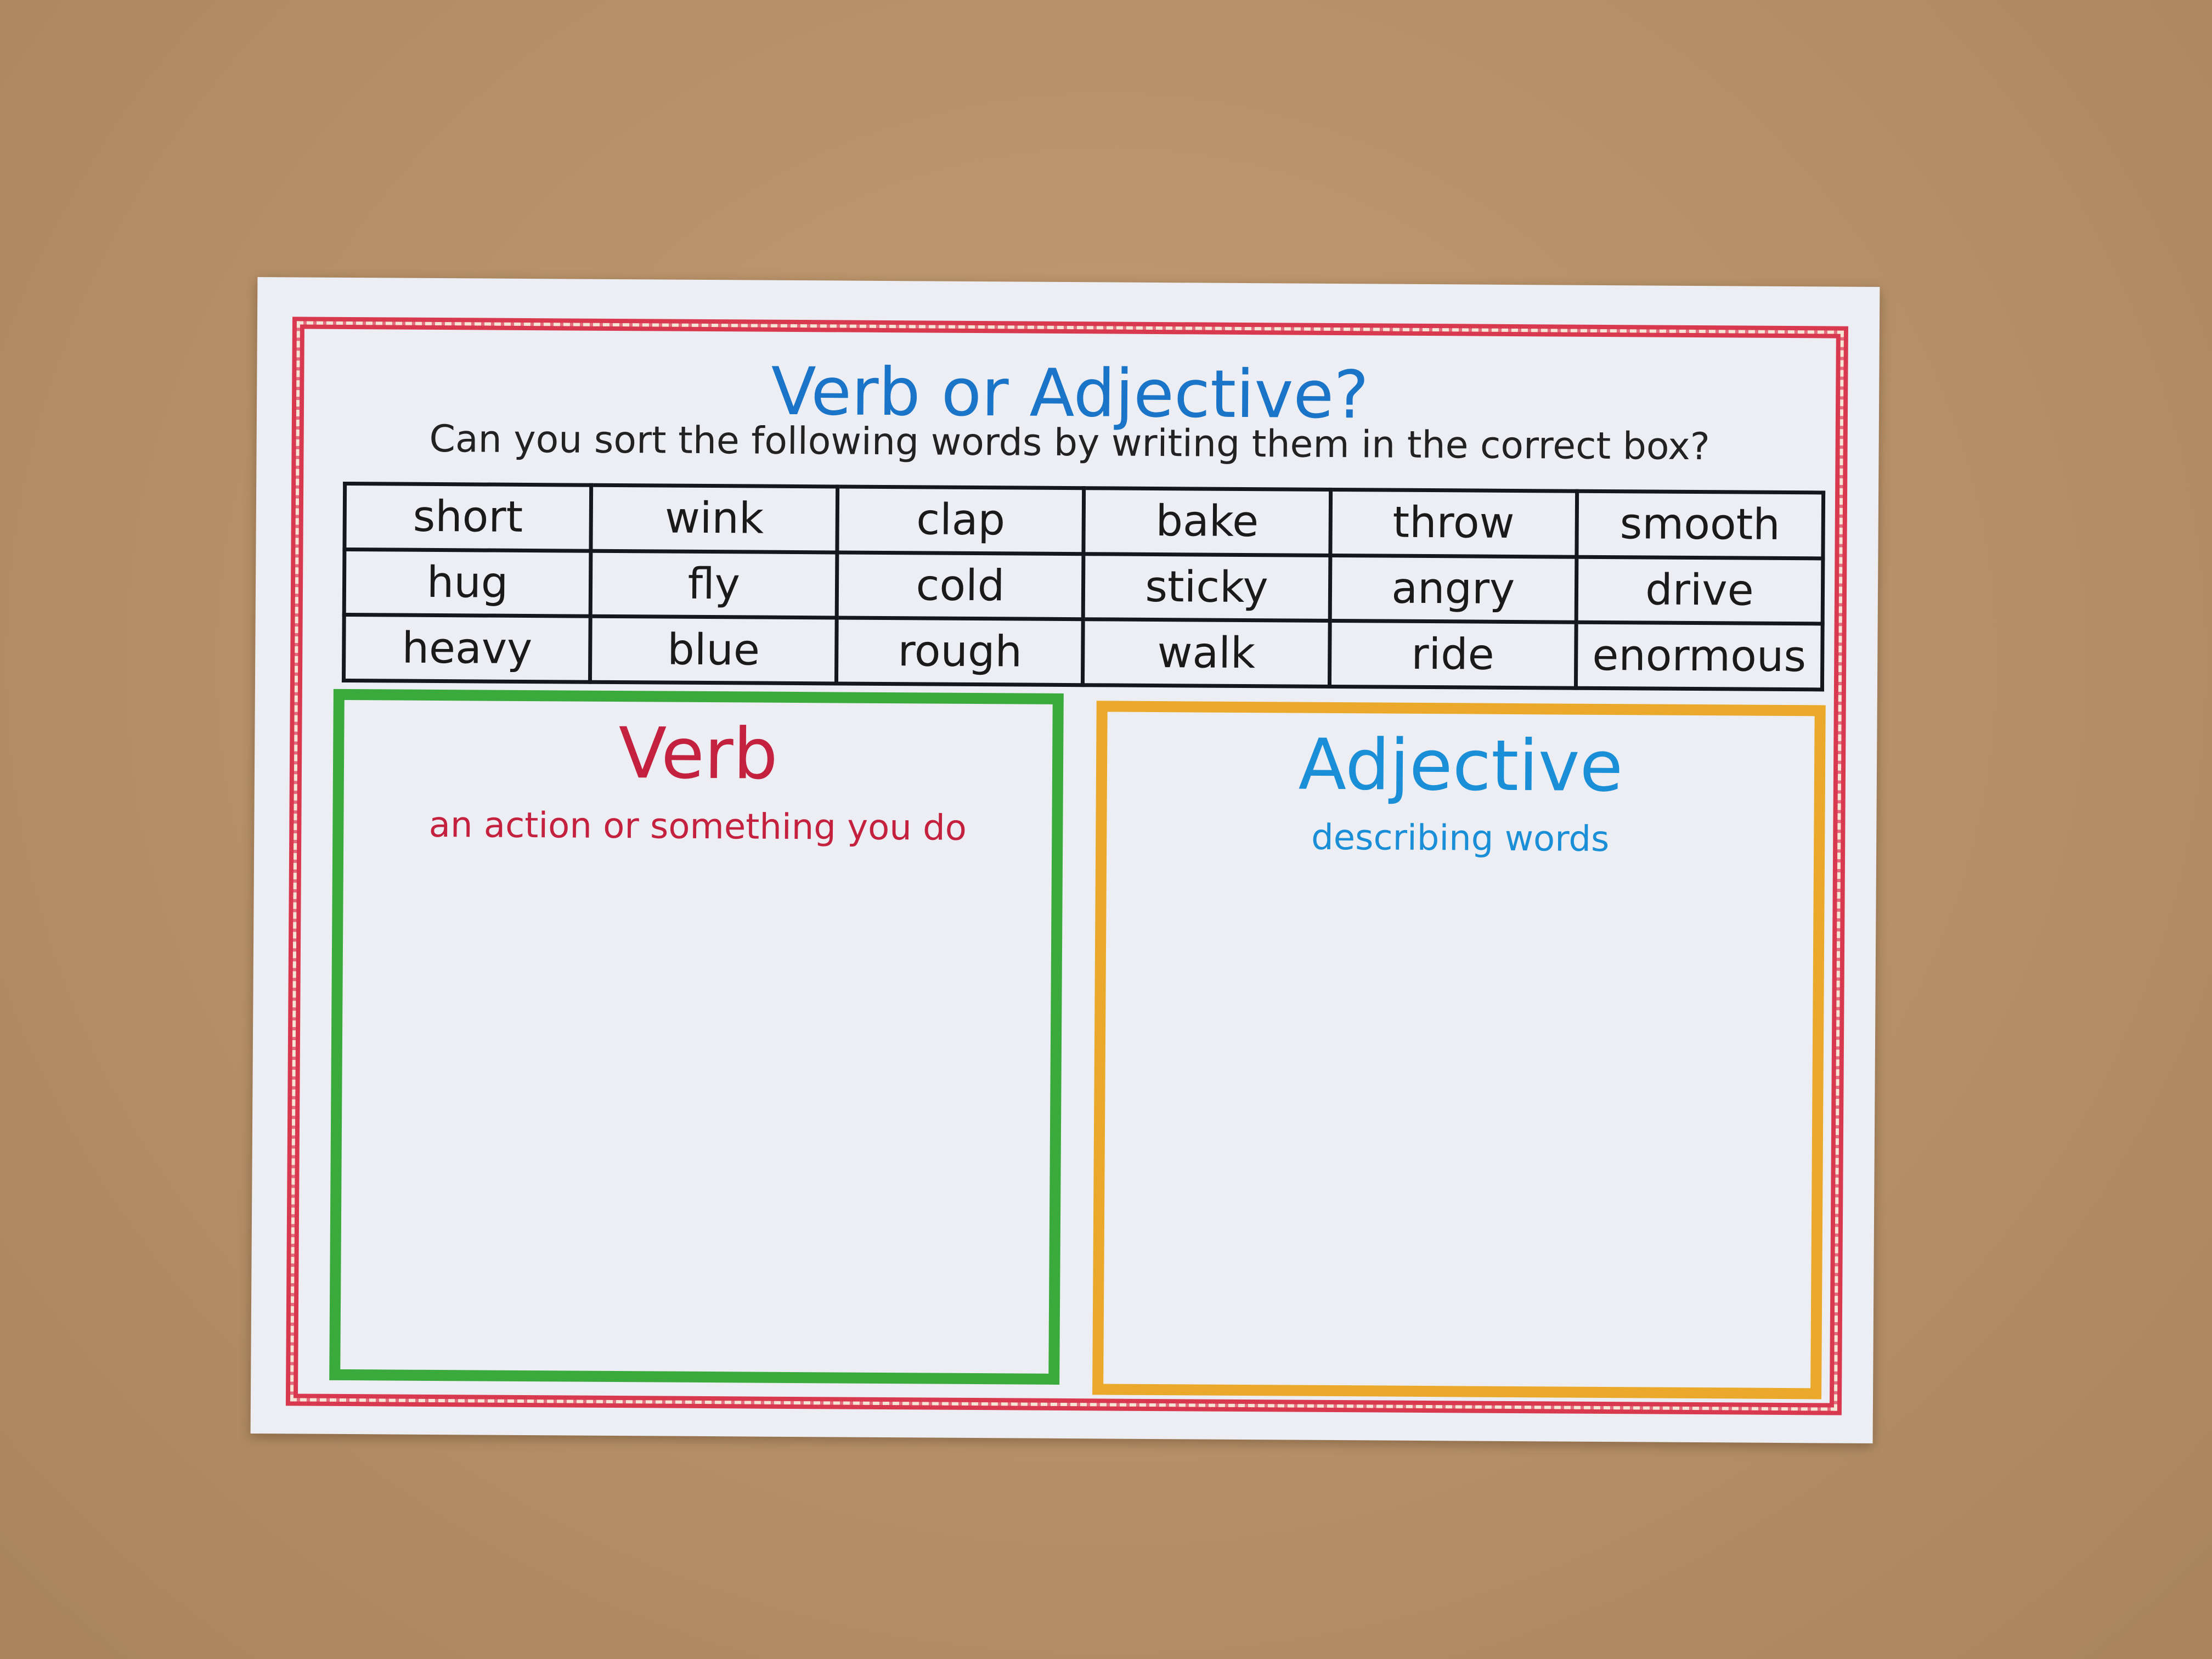 This screenshot has height=1659, width=2212. What do you see at coordinates (1453, 589) in the screenshot?
I see `word-cell: angry` at bounding box center [1453, 589].